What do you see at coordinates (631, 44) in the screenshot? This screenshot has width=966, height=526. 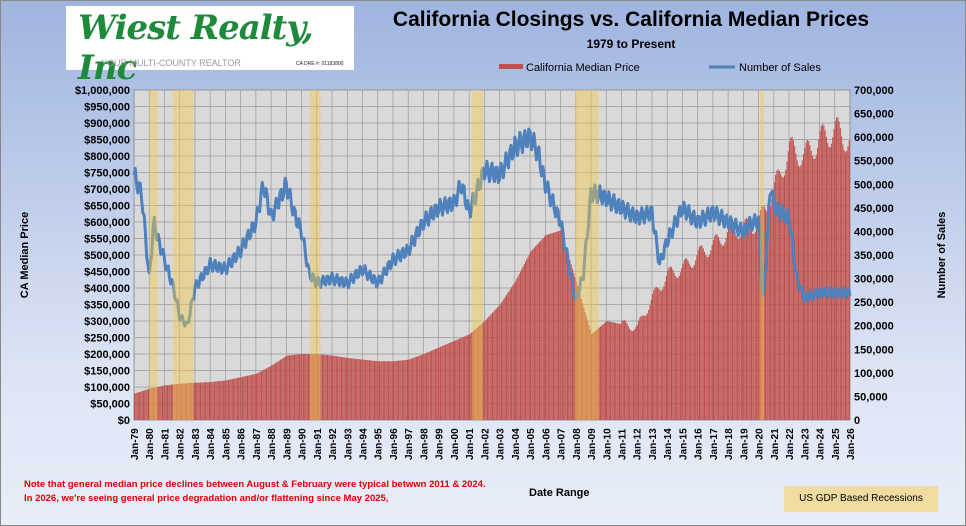 I see `chart-subtitle: 1979 to Present` at bounding box center [631, 44].